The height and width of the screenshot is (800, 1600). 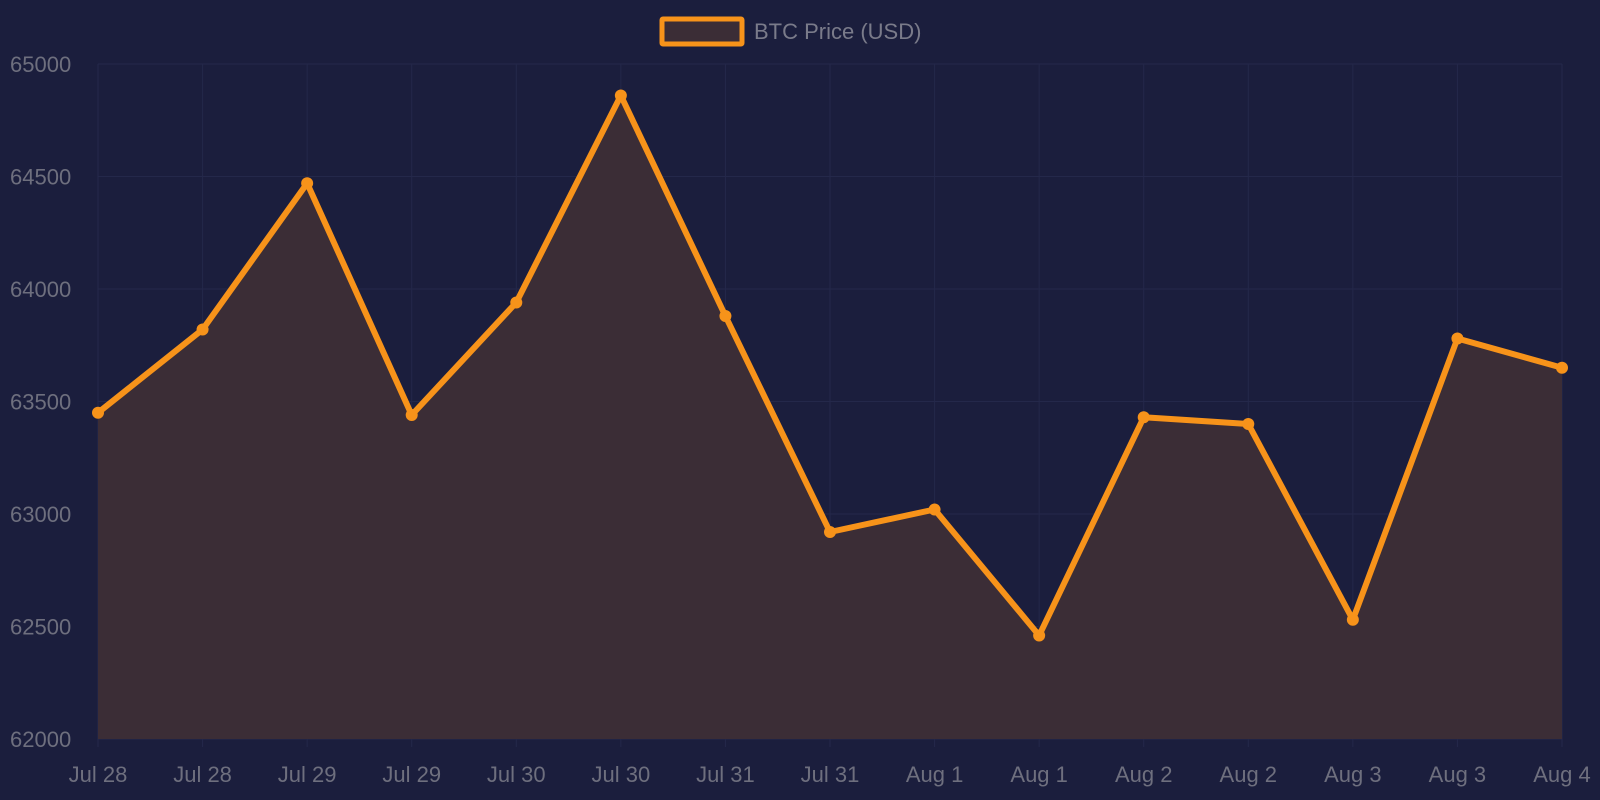 I want to click on y-tick-label: 64000, so click(x=40, y=289).